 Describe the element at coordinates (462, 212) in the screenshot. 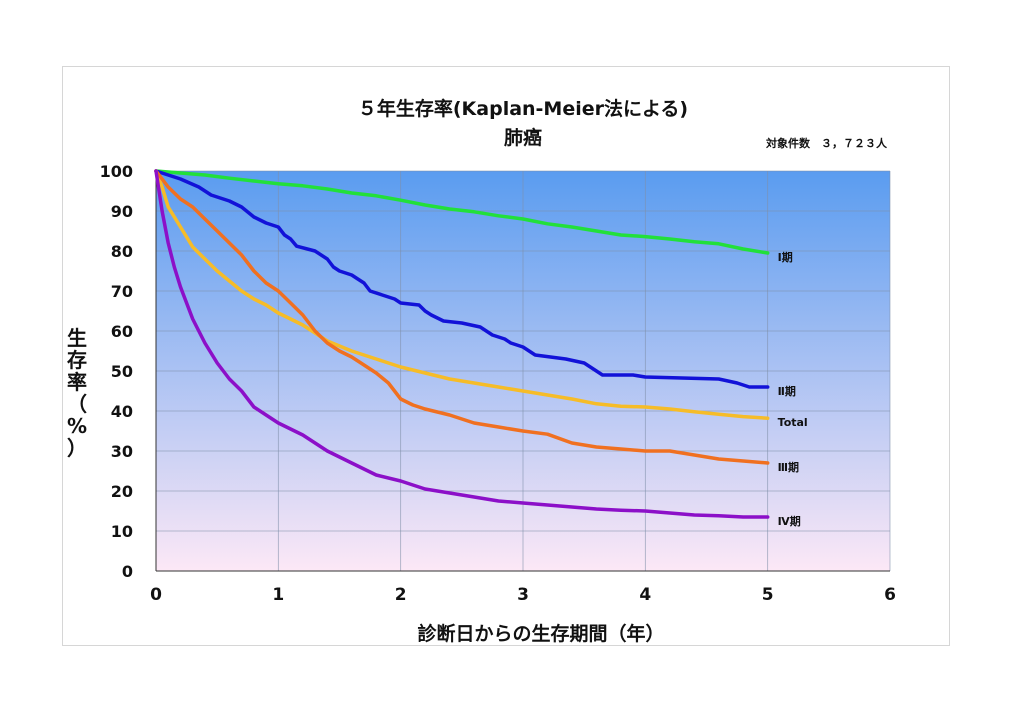

I see `series-line` at that location.